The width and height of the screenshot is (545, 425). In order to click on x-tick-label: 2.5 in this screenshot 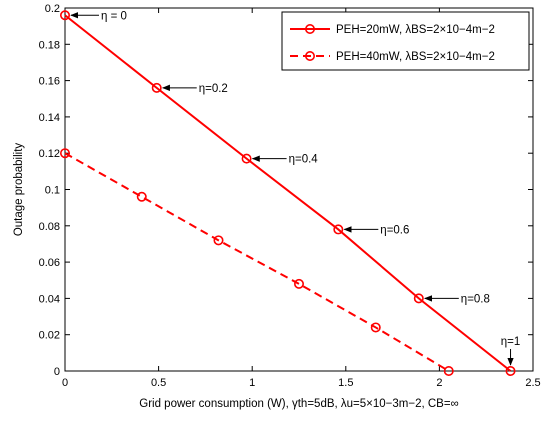, I will do `click(532, 383)`.